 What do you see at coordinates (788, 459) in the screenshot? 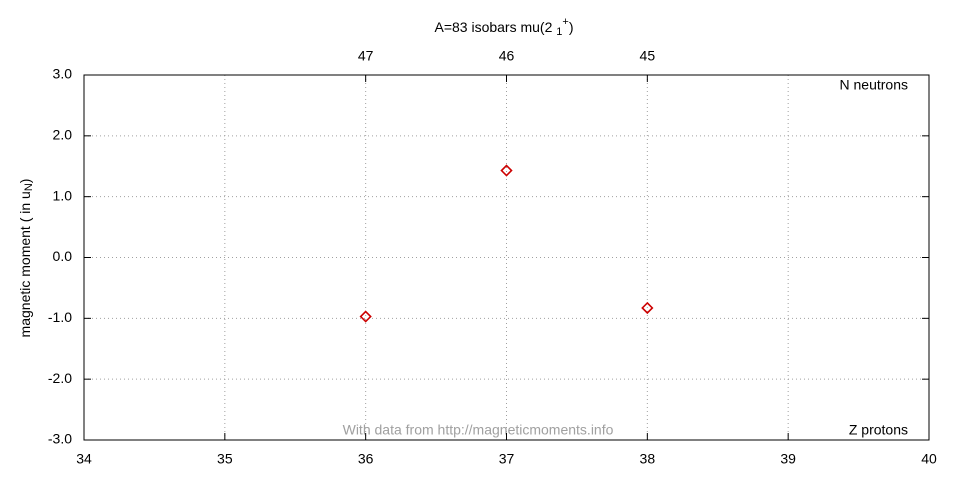
I see `x-tick-label: 39` at bounding box center [788, 459].